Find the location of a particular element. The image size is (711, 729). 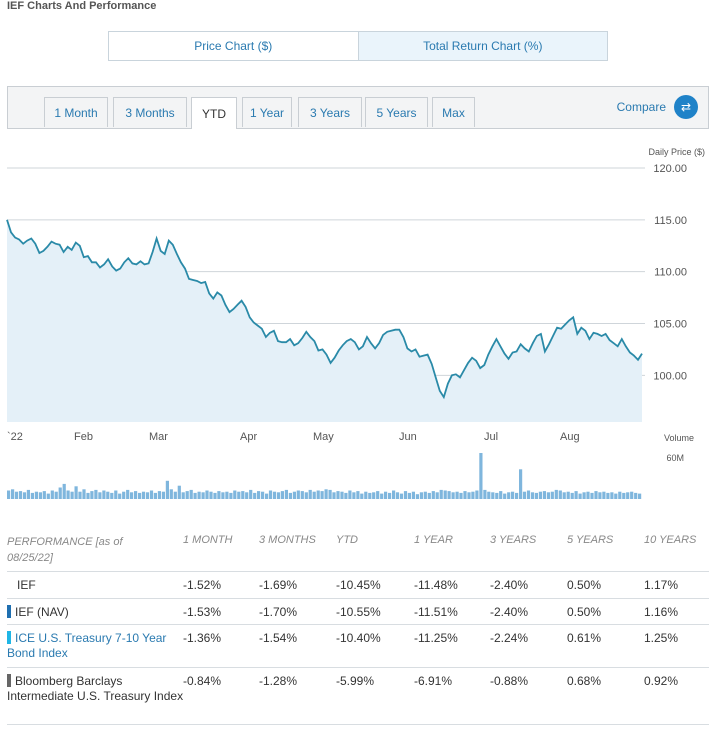

table-cell: -2.40% is located at coordinates (509, 612).